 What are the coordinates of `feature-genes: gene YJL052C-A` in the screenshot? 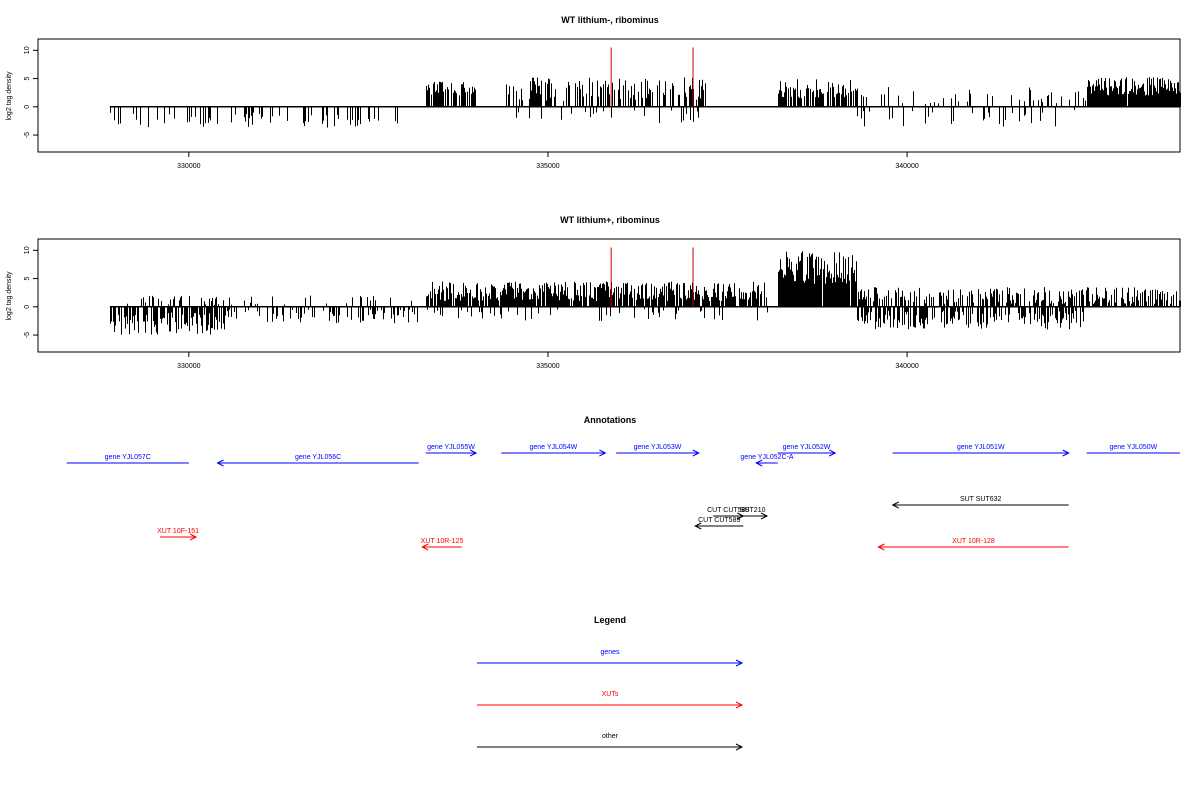 It's located at (767, 460).